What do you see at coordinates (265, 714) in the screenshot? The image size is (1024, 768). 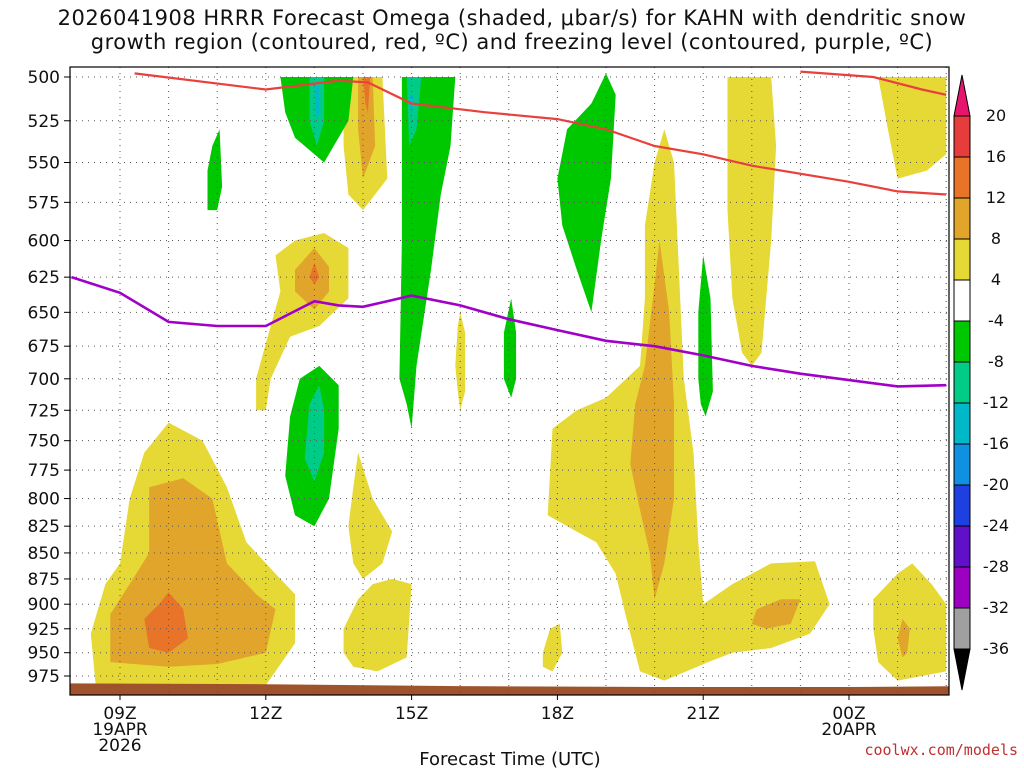 I see `x-tick-label-12-0: 12Z` at bounding box center [265, 714].